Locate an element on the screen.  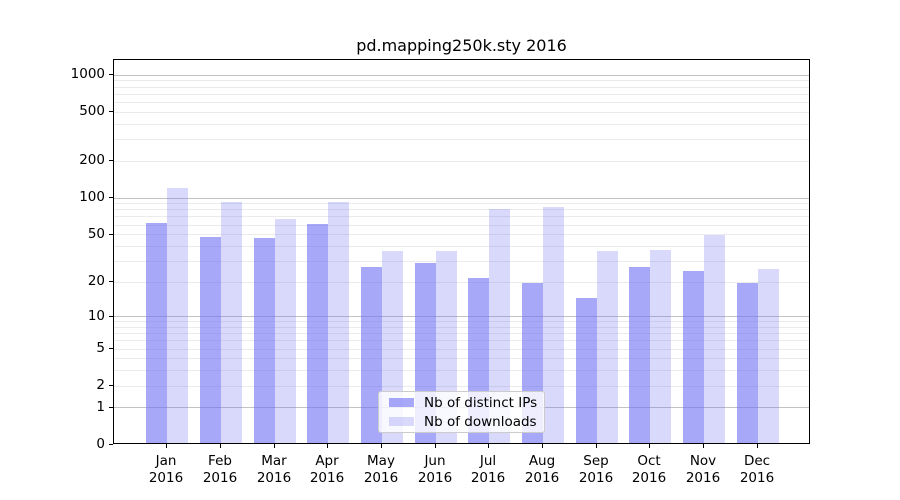
bar-nb-of-distinct-ips-nov is located at coordinates (693, 357).